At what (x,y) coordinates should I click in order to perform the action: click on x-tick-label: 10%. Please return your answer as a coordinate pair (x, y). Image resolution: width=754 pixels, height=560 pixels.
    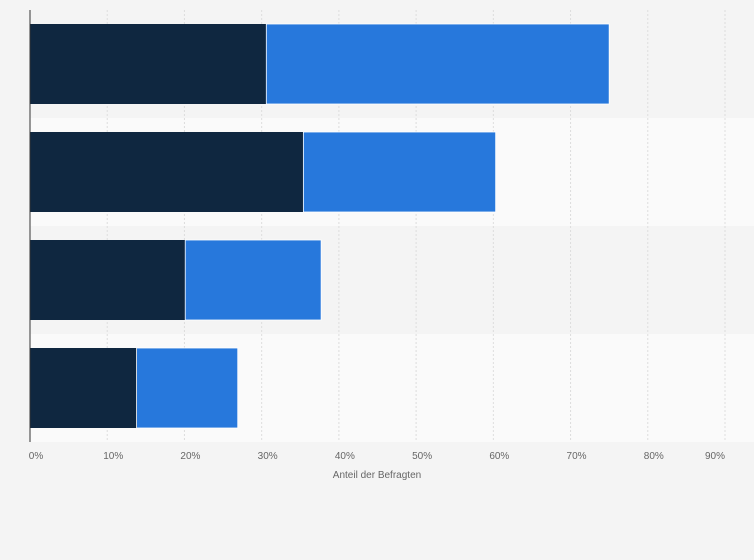
    Looking at the image, I should click on (113, 456).